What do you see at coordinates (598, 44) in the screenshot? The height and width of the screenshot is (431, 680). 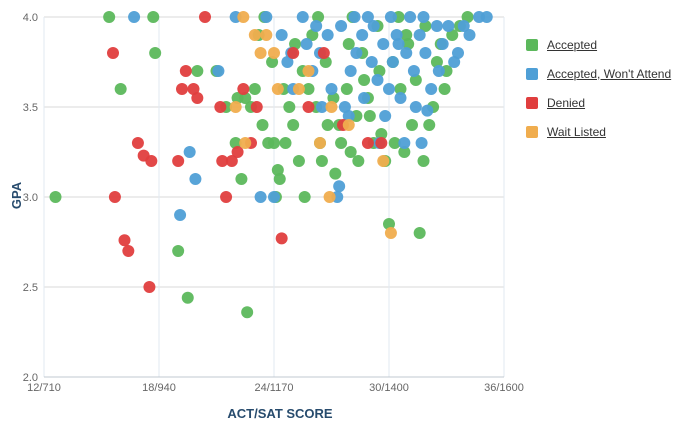 I see `legend-item: Accepted` at bounding box center [598, 44].